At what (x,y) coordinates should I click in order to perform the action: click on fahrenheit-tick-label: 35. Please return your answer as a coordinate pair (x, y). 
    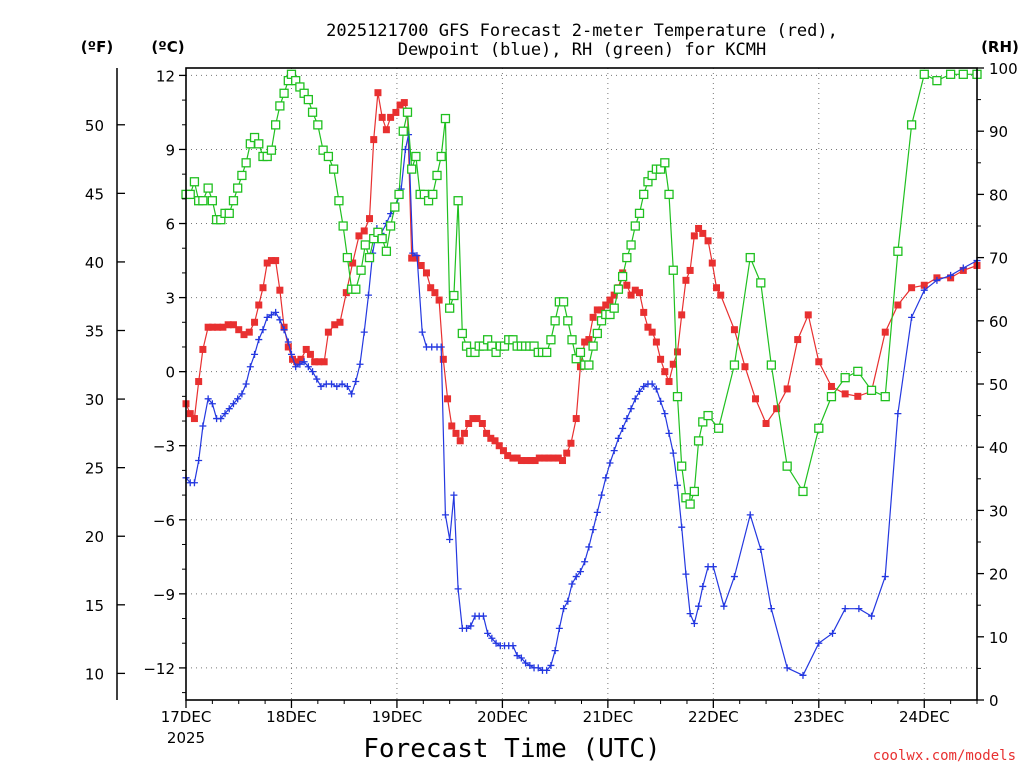
    Looking at the image, I should click on (94, 332).